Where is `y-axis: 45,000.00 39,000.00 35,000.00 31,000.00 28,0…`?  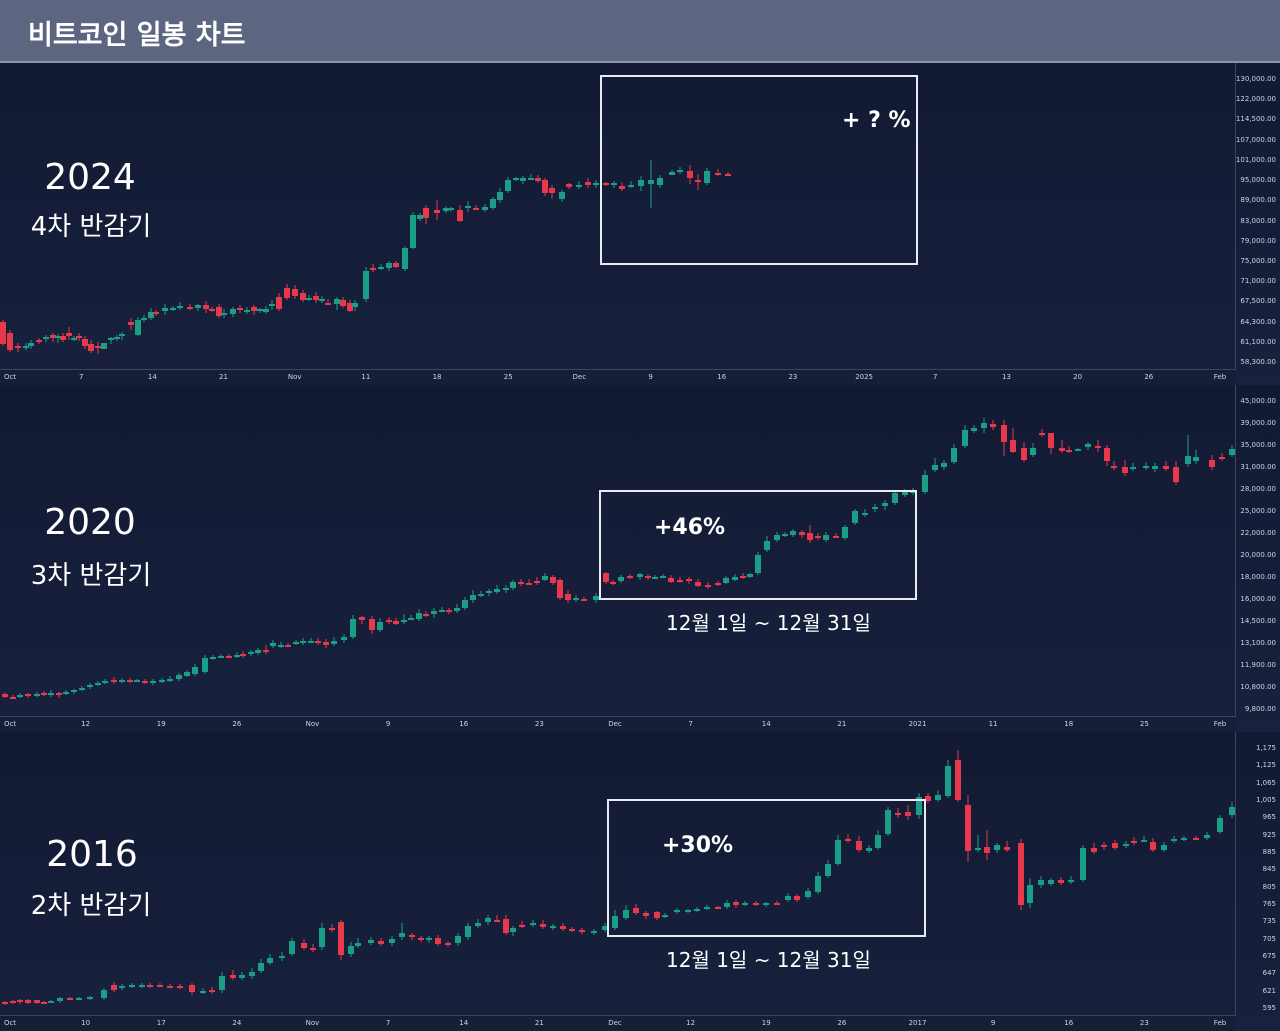 y-axis: 45,000.00 39,000.00 35,000.00 31,000.00 28,0… is located at coordinates (1257, 558).